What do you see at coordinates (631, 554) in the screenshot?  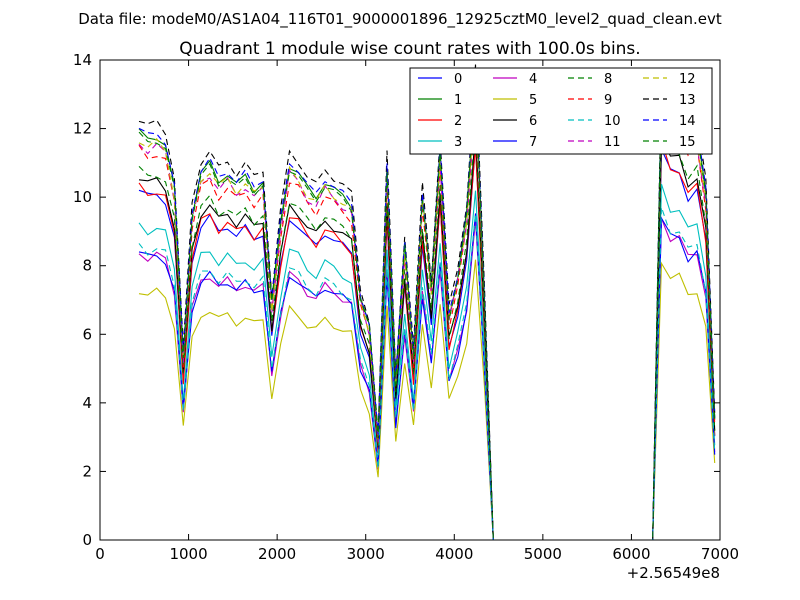 I see `x-tick-label: 6000` at bounding box center [631, 554].